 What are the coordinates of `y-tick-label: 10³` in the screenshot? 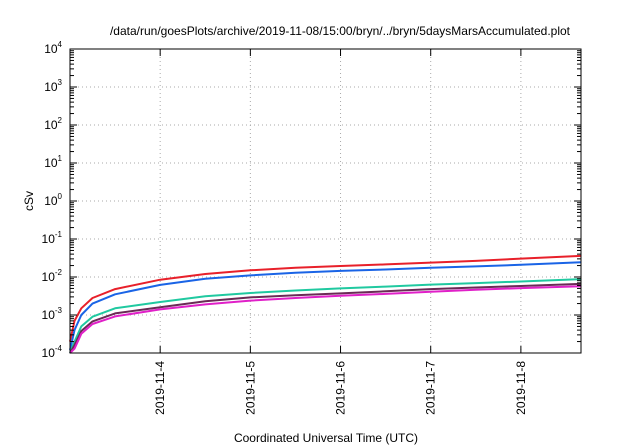 It's located at (53, 86).